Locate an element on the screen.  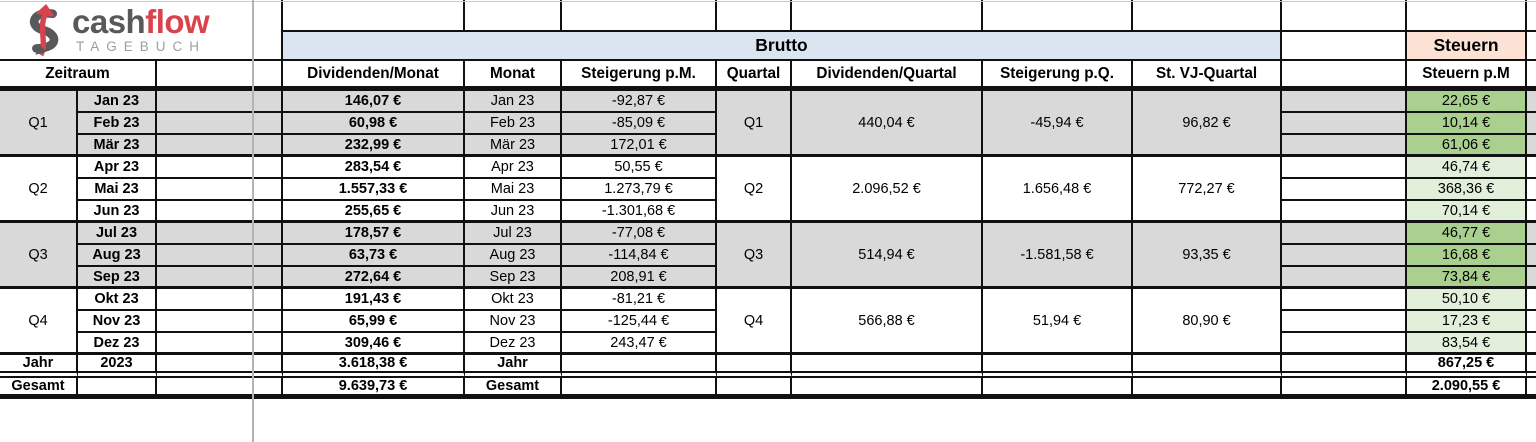
dividend-month-cell: 232,99 € is located at coordinates (374, 146).